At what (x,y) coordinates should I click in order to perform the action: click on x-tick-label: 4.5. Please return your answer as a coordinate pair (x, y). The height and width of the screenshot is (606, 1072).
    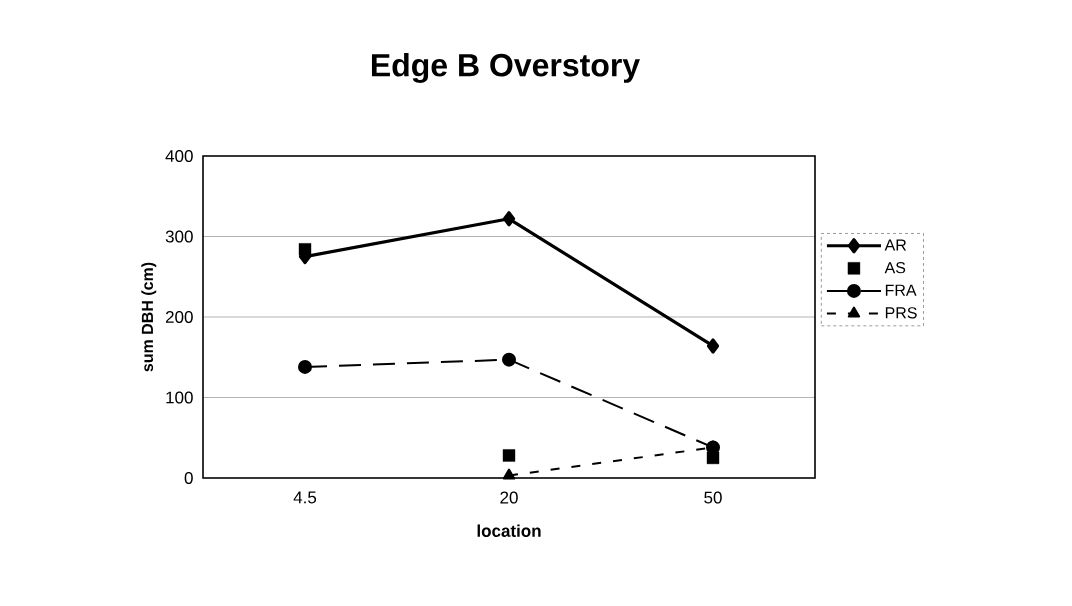
    Looking at the image, I should click on (305, 497).